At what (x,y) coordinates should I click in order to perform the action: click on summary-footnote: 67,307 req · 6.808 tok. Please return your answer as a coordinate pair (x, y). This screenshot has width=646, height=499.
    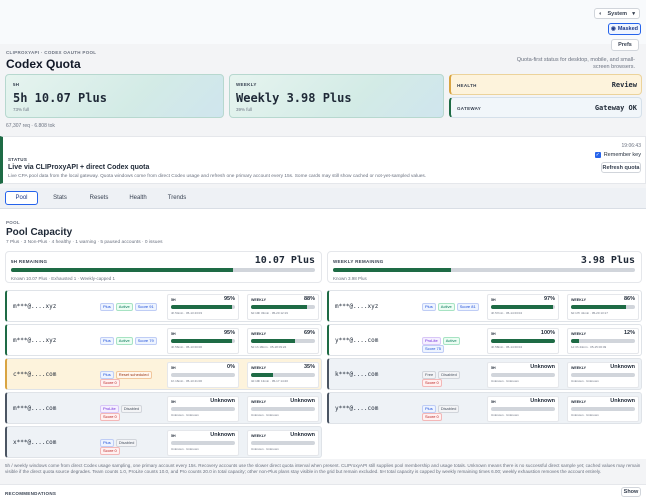
    Looking at the image, I should click on (30, 126).